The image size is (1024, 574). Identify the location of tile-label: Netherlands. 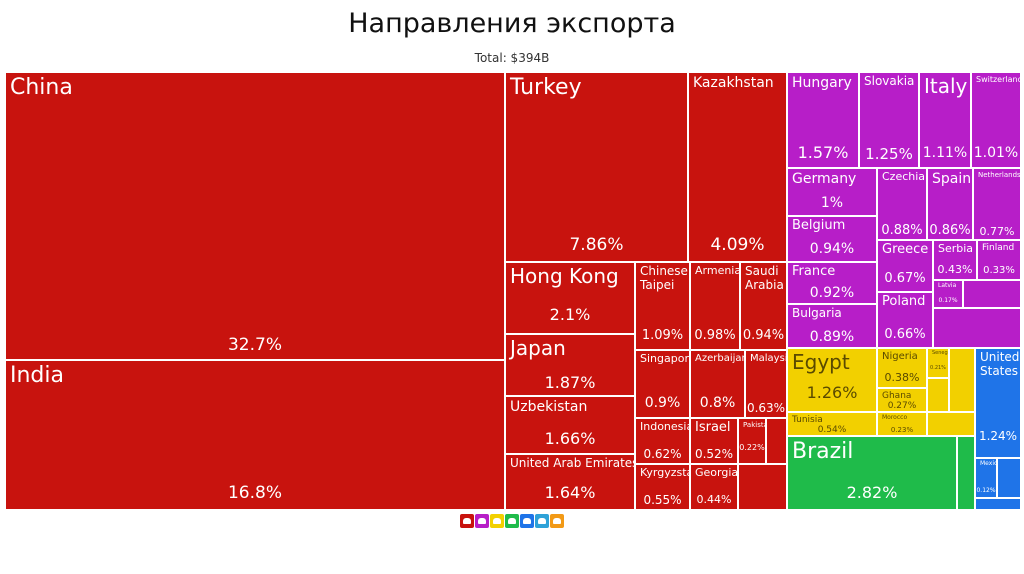
(999, 175).